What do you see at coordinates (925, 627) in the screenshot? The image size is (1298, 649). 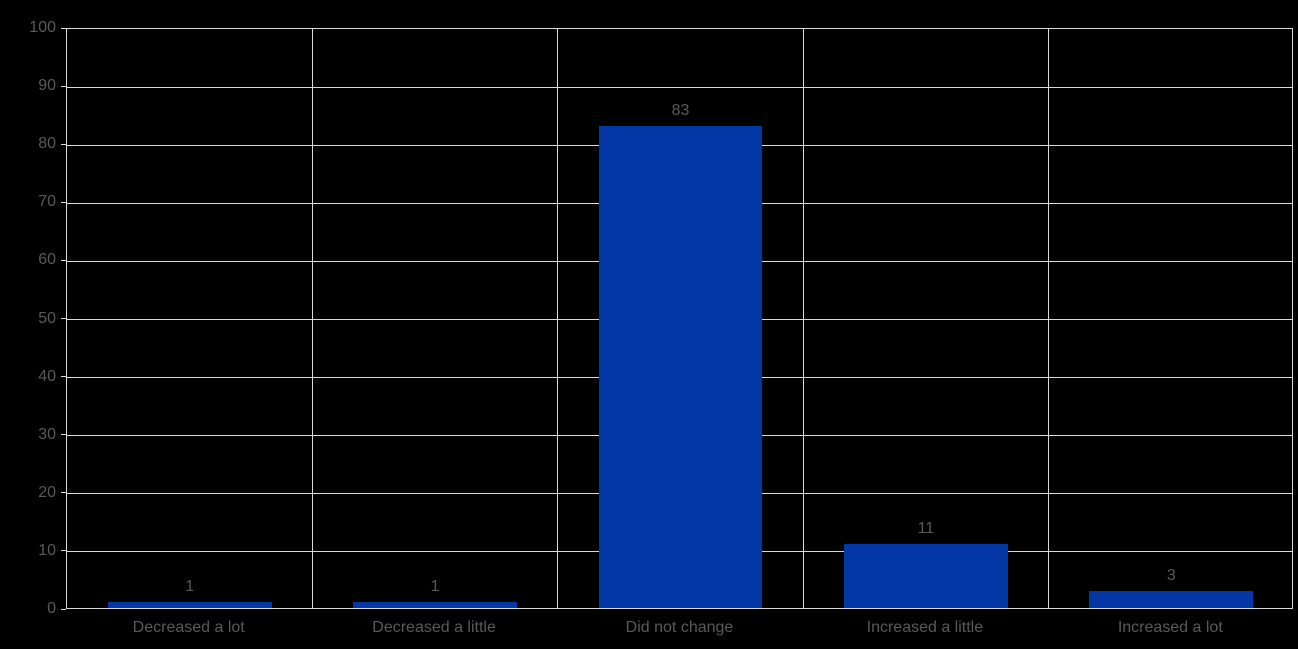 I see `x-axis-category-label: Increased a little` at bounding box center [925, 627].